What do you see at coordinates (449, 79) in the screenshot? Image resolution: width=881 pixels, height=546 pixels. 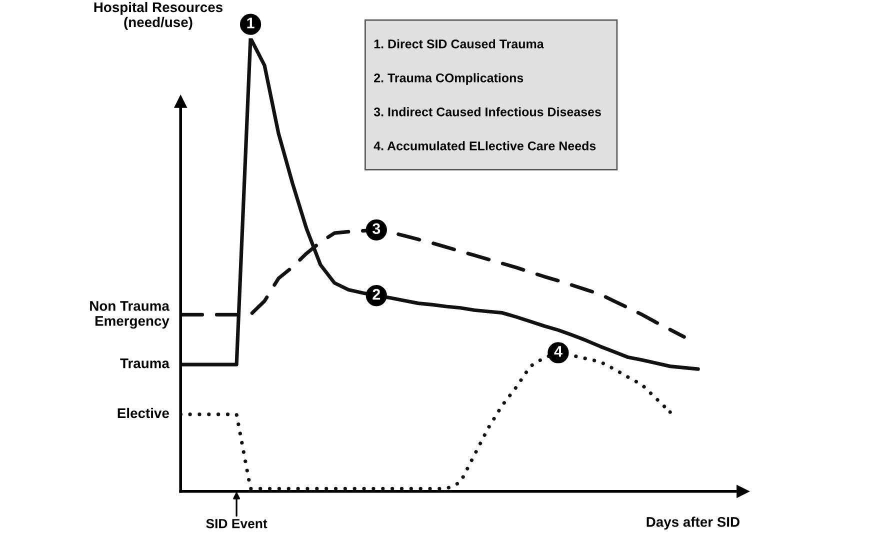 I see `annotation: 2. Trauma COmplications` at bounding box center [449, 79].